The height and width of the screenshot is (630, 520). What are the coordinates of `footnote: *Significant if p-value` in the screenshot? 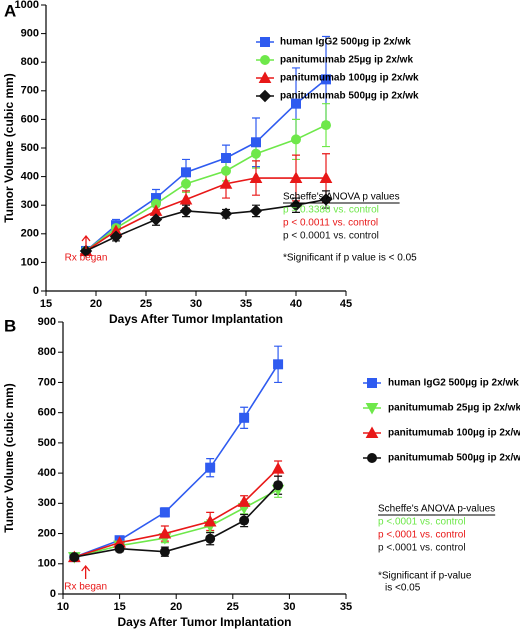 It's located at (425, 576).